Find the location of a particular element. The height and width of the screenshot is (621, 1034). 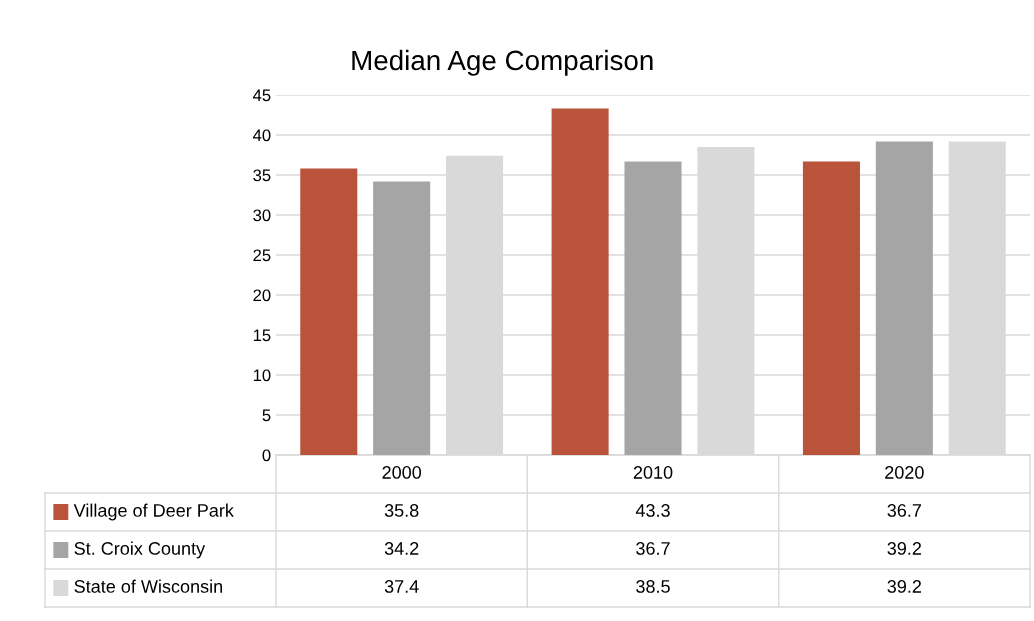

data-label: 35.8 is located at coordinates (401, 510).